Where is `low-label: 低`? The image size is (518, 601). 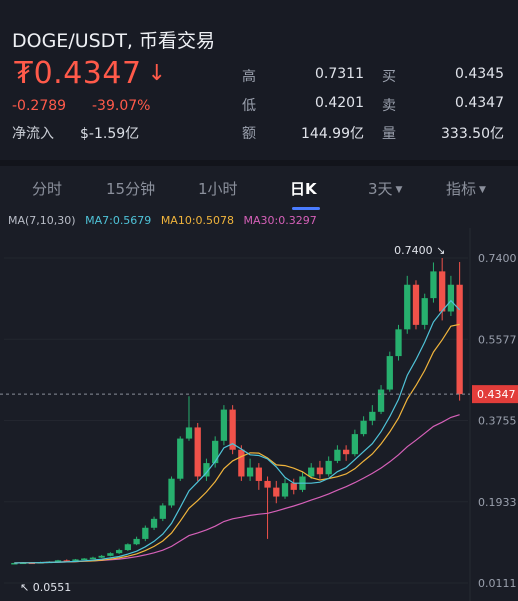
low-label: 低 is located at coordinates (249, 106).